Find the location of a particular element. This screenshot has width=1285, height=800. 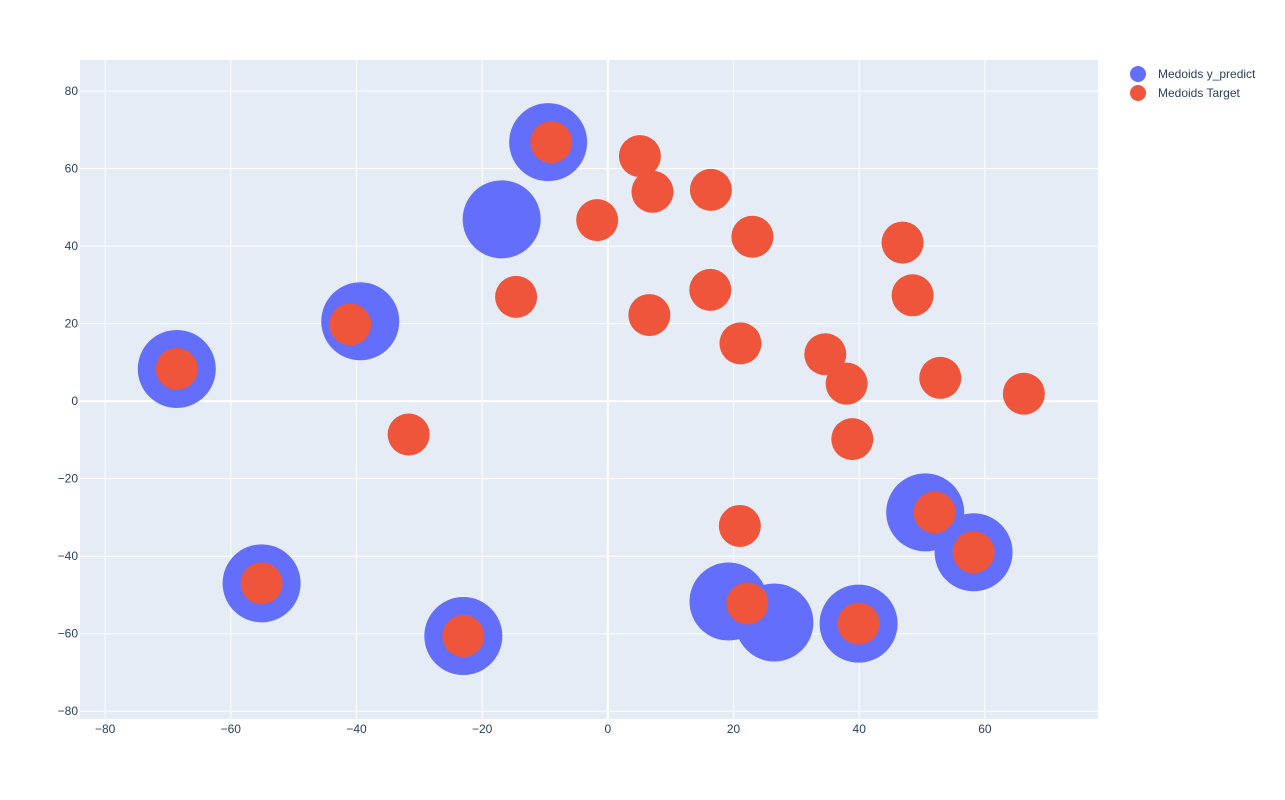

legend: Medoids y_predict Medoids Target is located at coordinates (1191, 83).